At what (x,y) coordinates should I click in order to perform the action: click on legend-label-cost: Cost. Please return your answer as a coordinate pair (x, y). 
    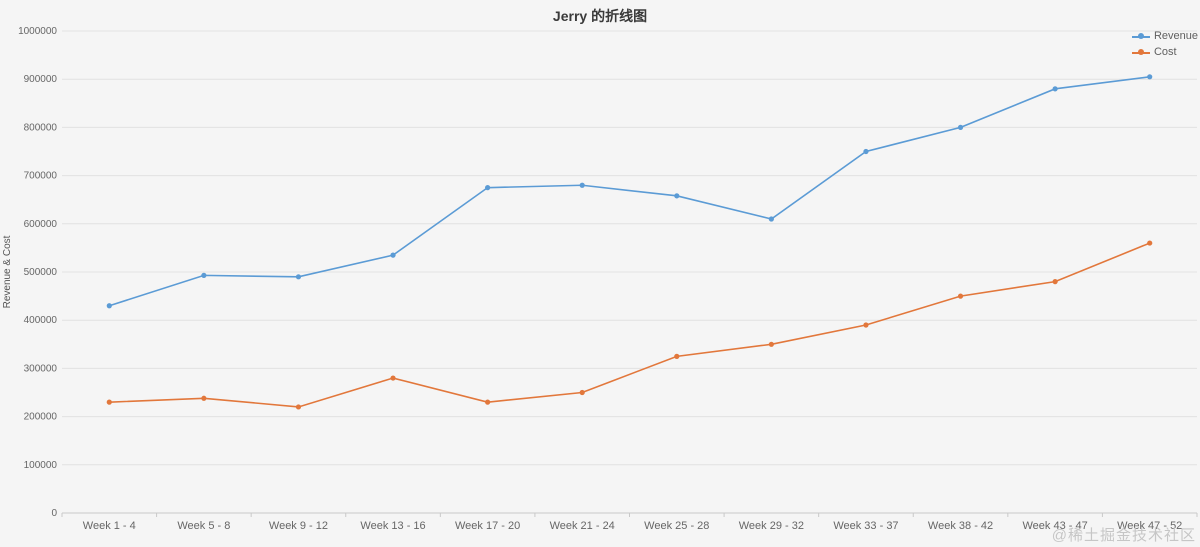
    Looking at the image, I should click on (1165, 52).